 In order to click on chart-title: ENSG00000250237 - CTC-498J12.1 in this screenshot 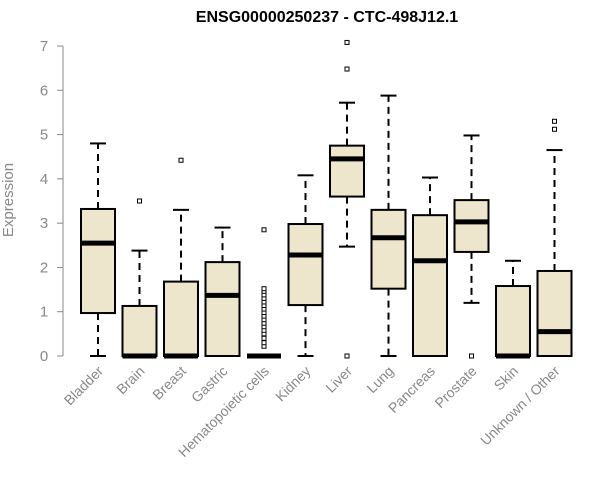, I will do `click(327, 17)`.